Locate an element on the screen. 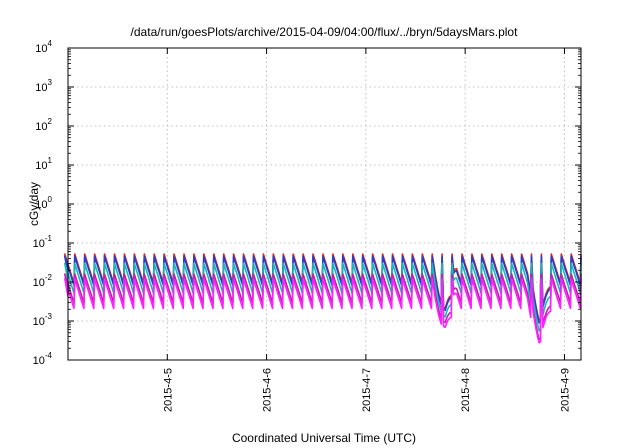 The height and width of the screenshot is (448, 640). y-tick-label: 10¹ is located at coordinates (43, 164).